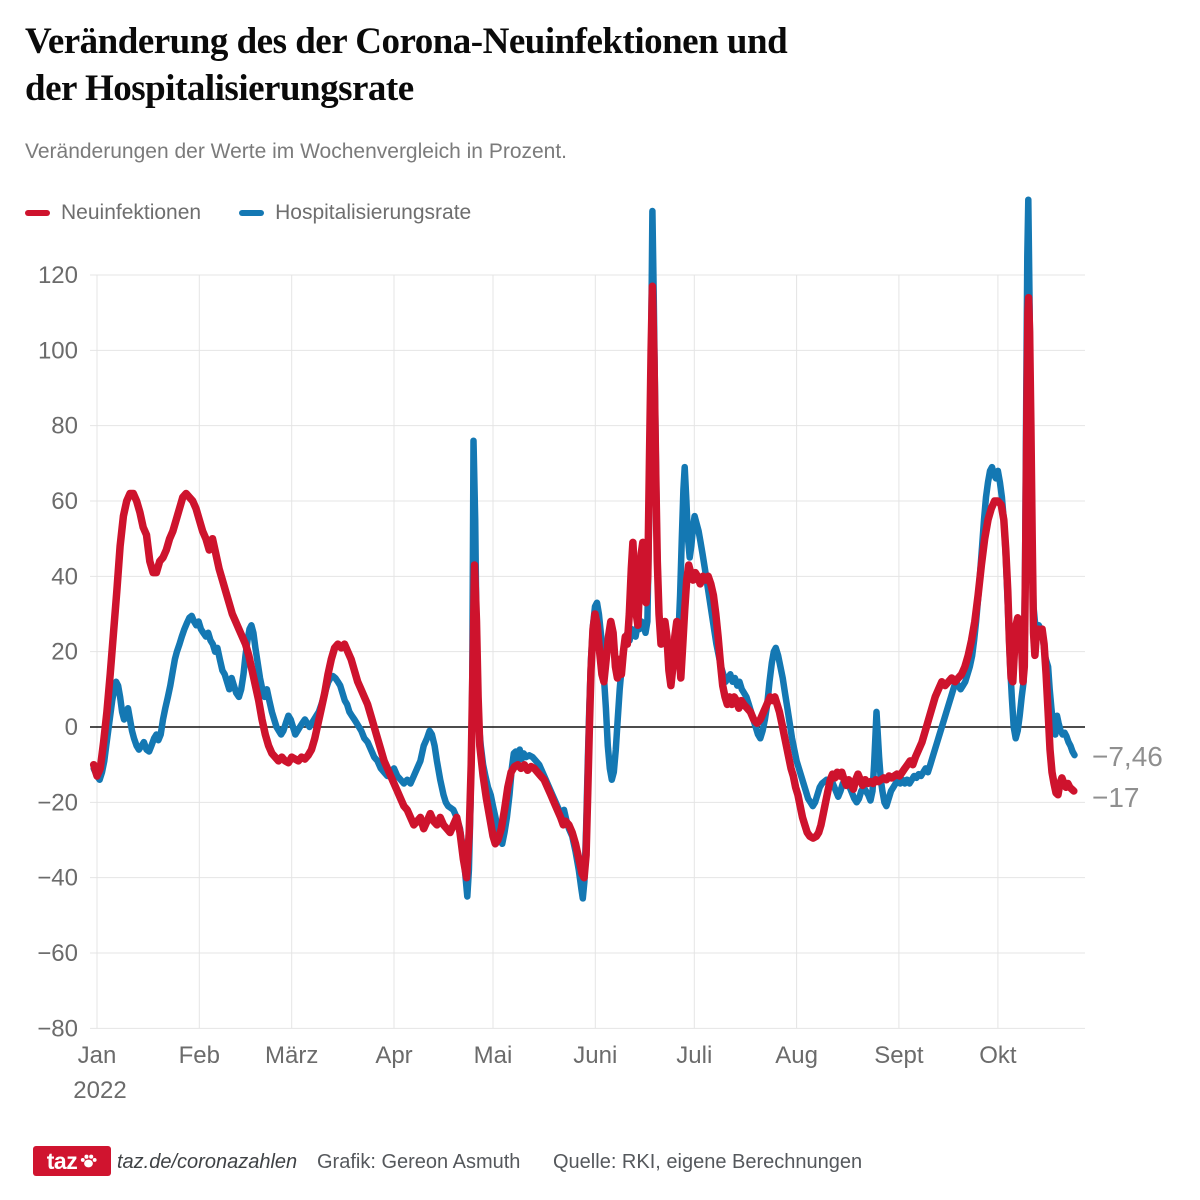 Image resolution: width=1200 pixels, height=1200 pixels. I want to click on taz-logo: taz, so click(72, 1161).